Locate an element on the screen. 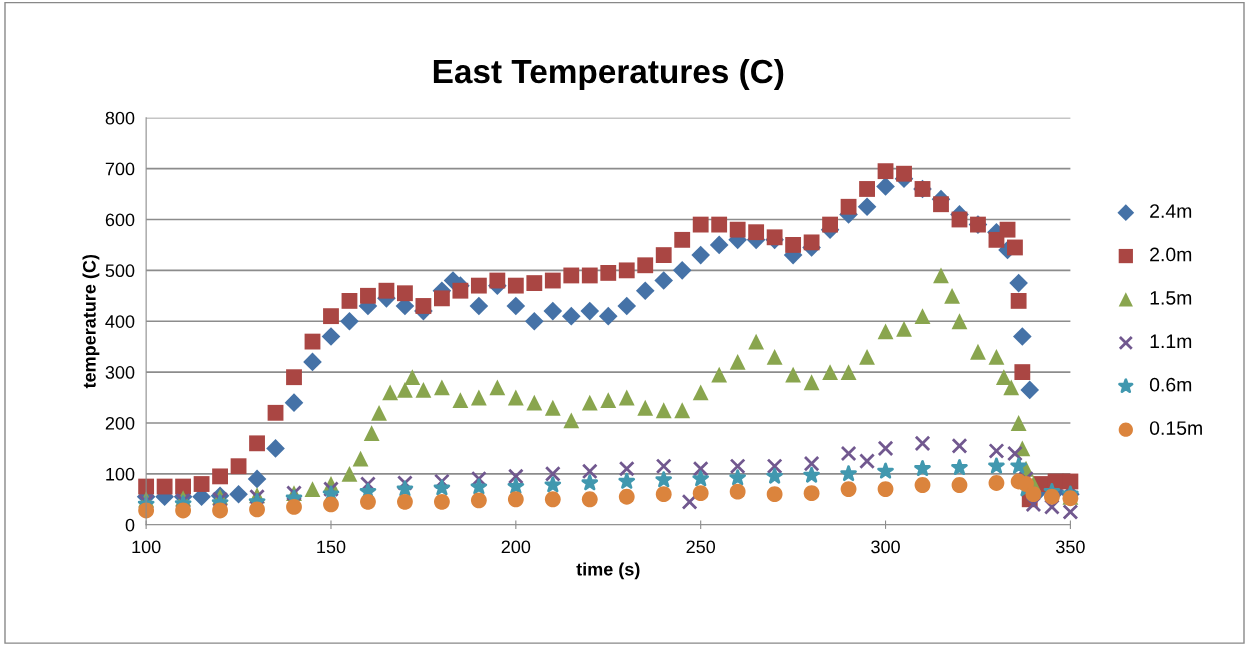 Image resolution: width=1249 pixels, height=647 pixels. legend-label: 2.4m is located at coordinates (1171, 211).